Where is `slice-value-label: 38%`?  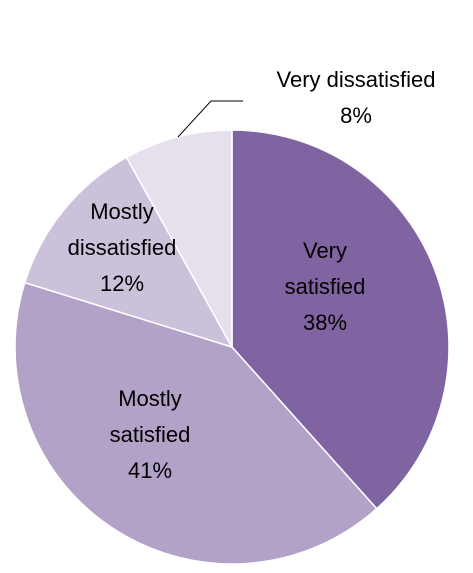
slice-value-label: 38% is located at coordinates (325, 322).